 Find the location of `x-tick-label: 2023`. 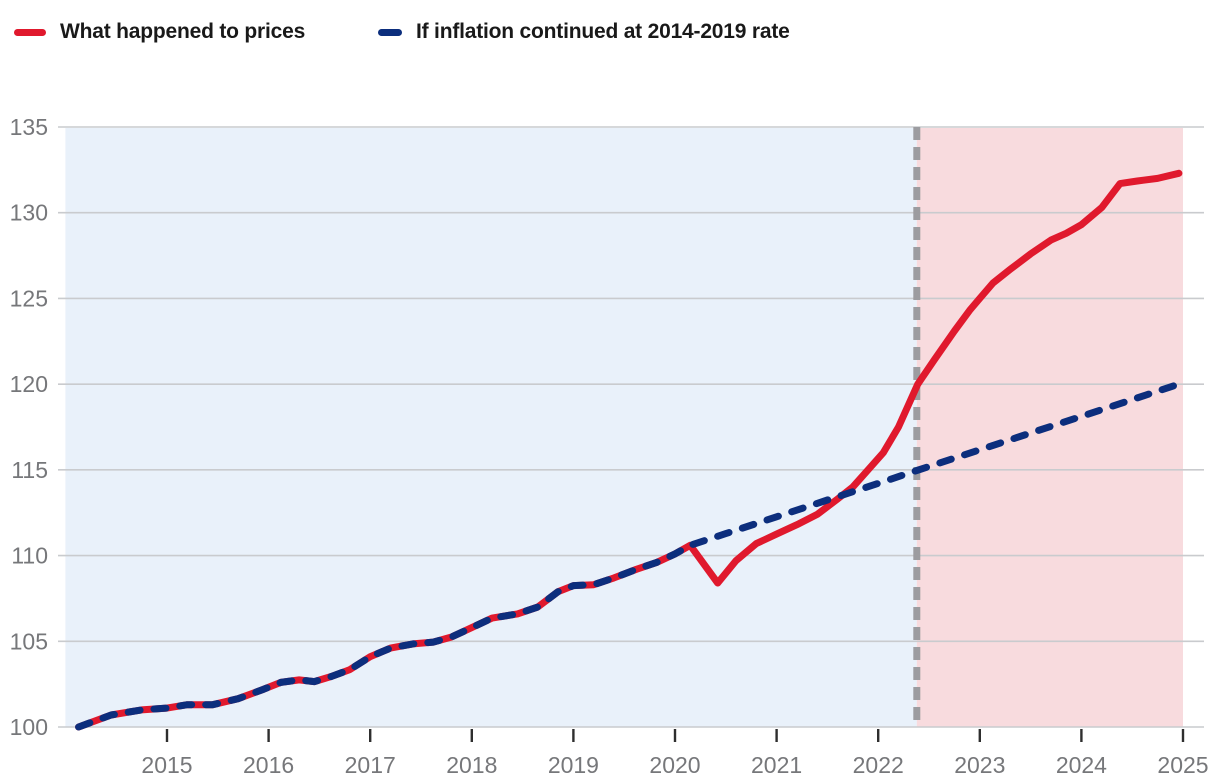

x-tick-label: 2023 is located at coordinates (979, 765).